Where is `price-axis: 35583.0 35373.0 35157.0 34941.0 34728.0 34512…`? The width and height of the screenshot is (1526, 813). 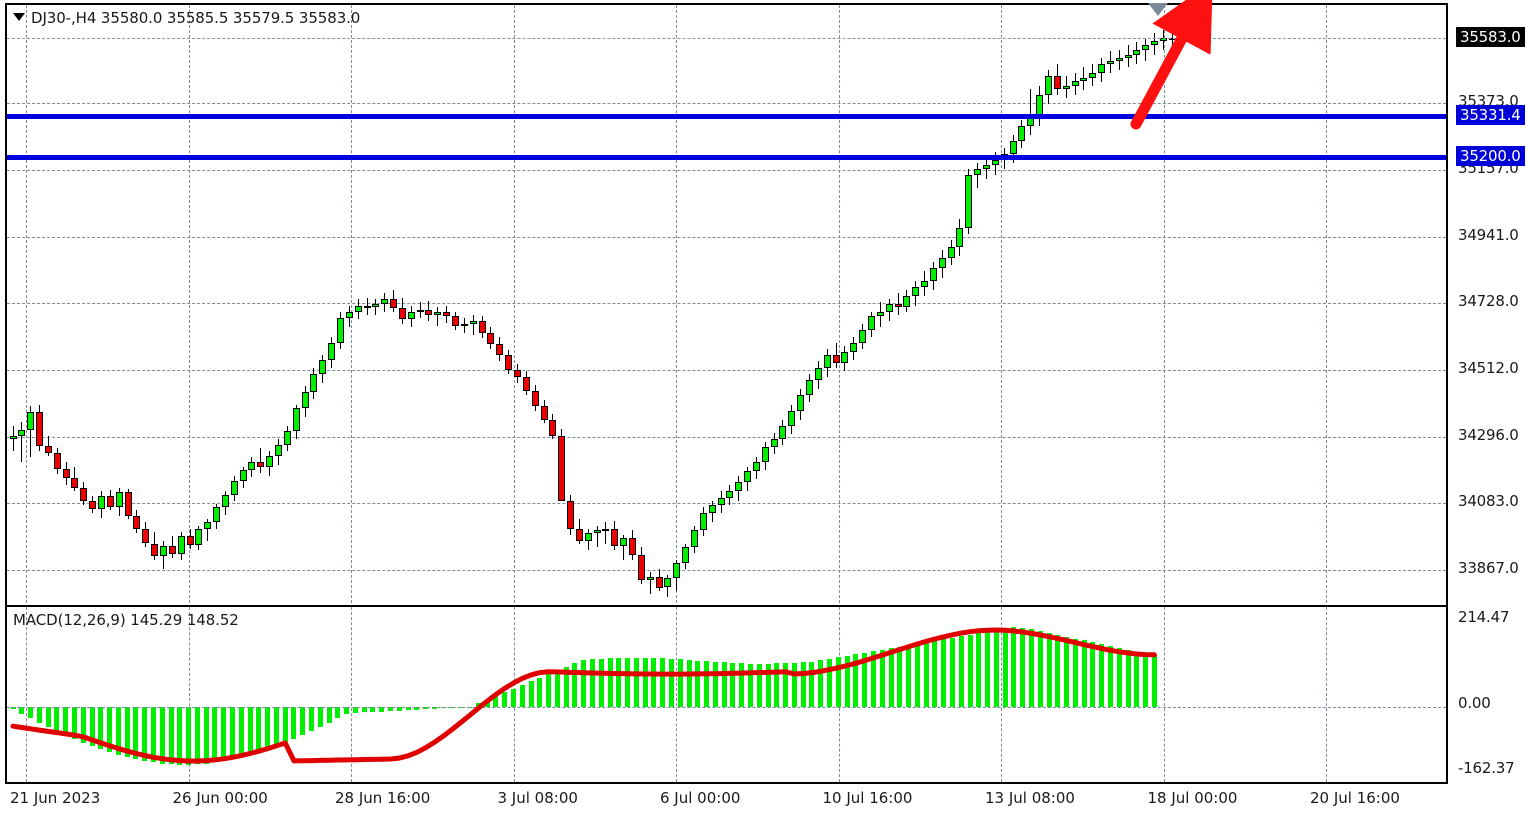
price-axis: 35583.0 35373.0 35157.0 34941.0 34728.0 34512… is located at coordinates (1487, 395).